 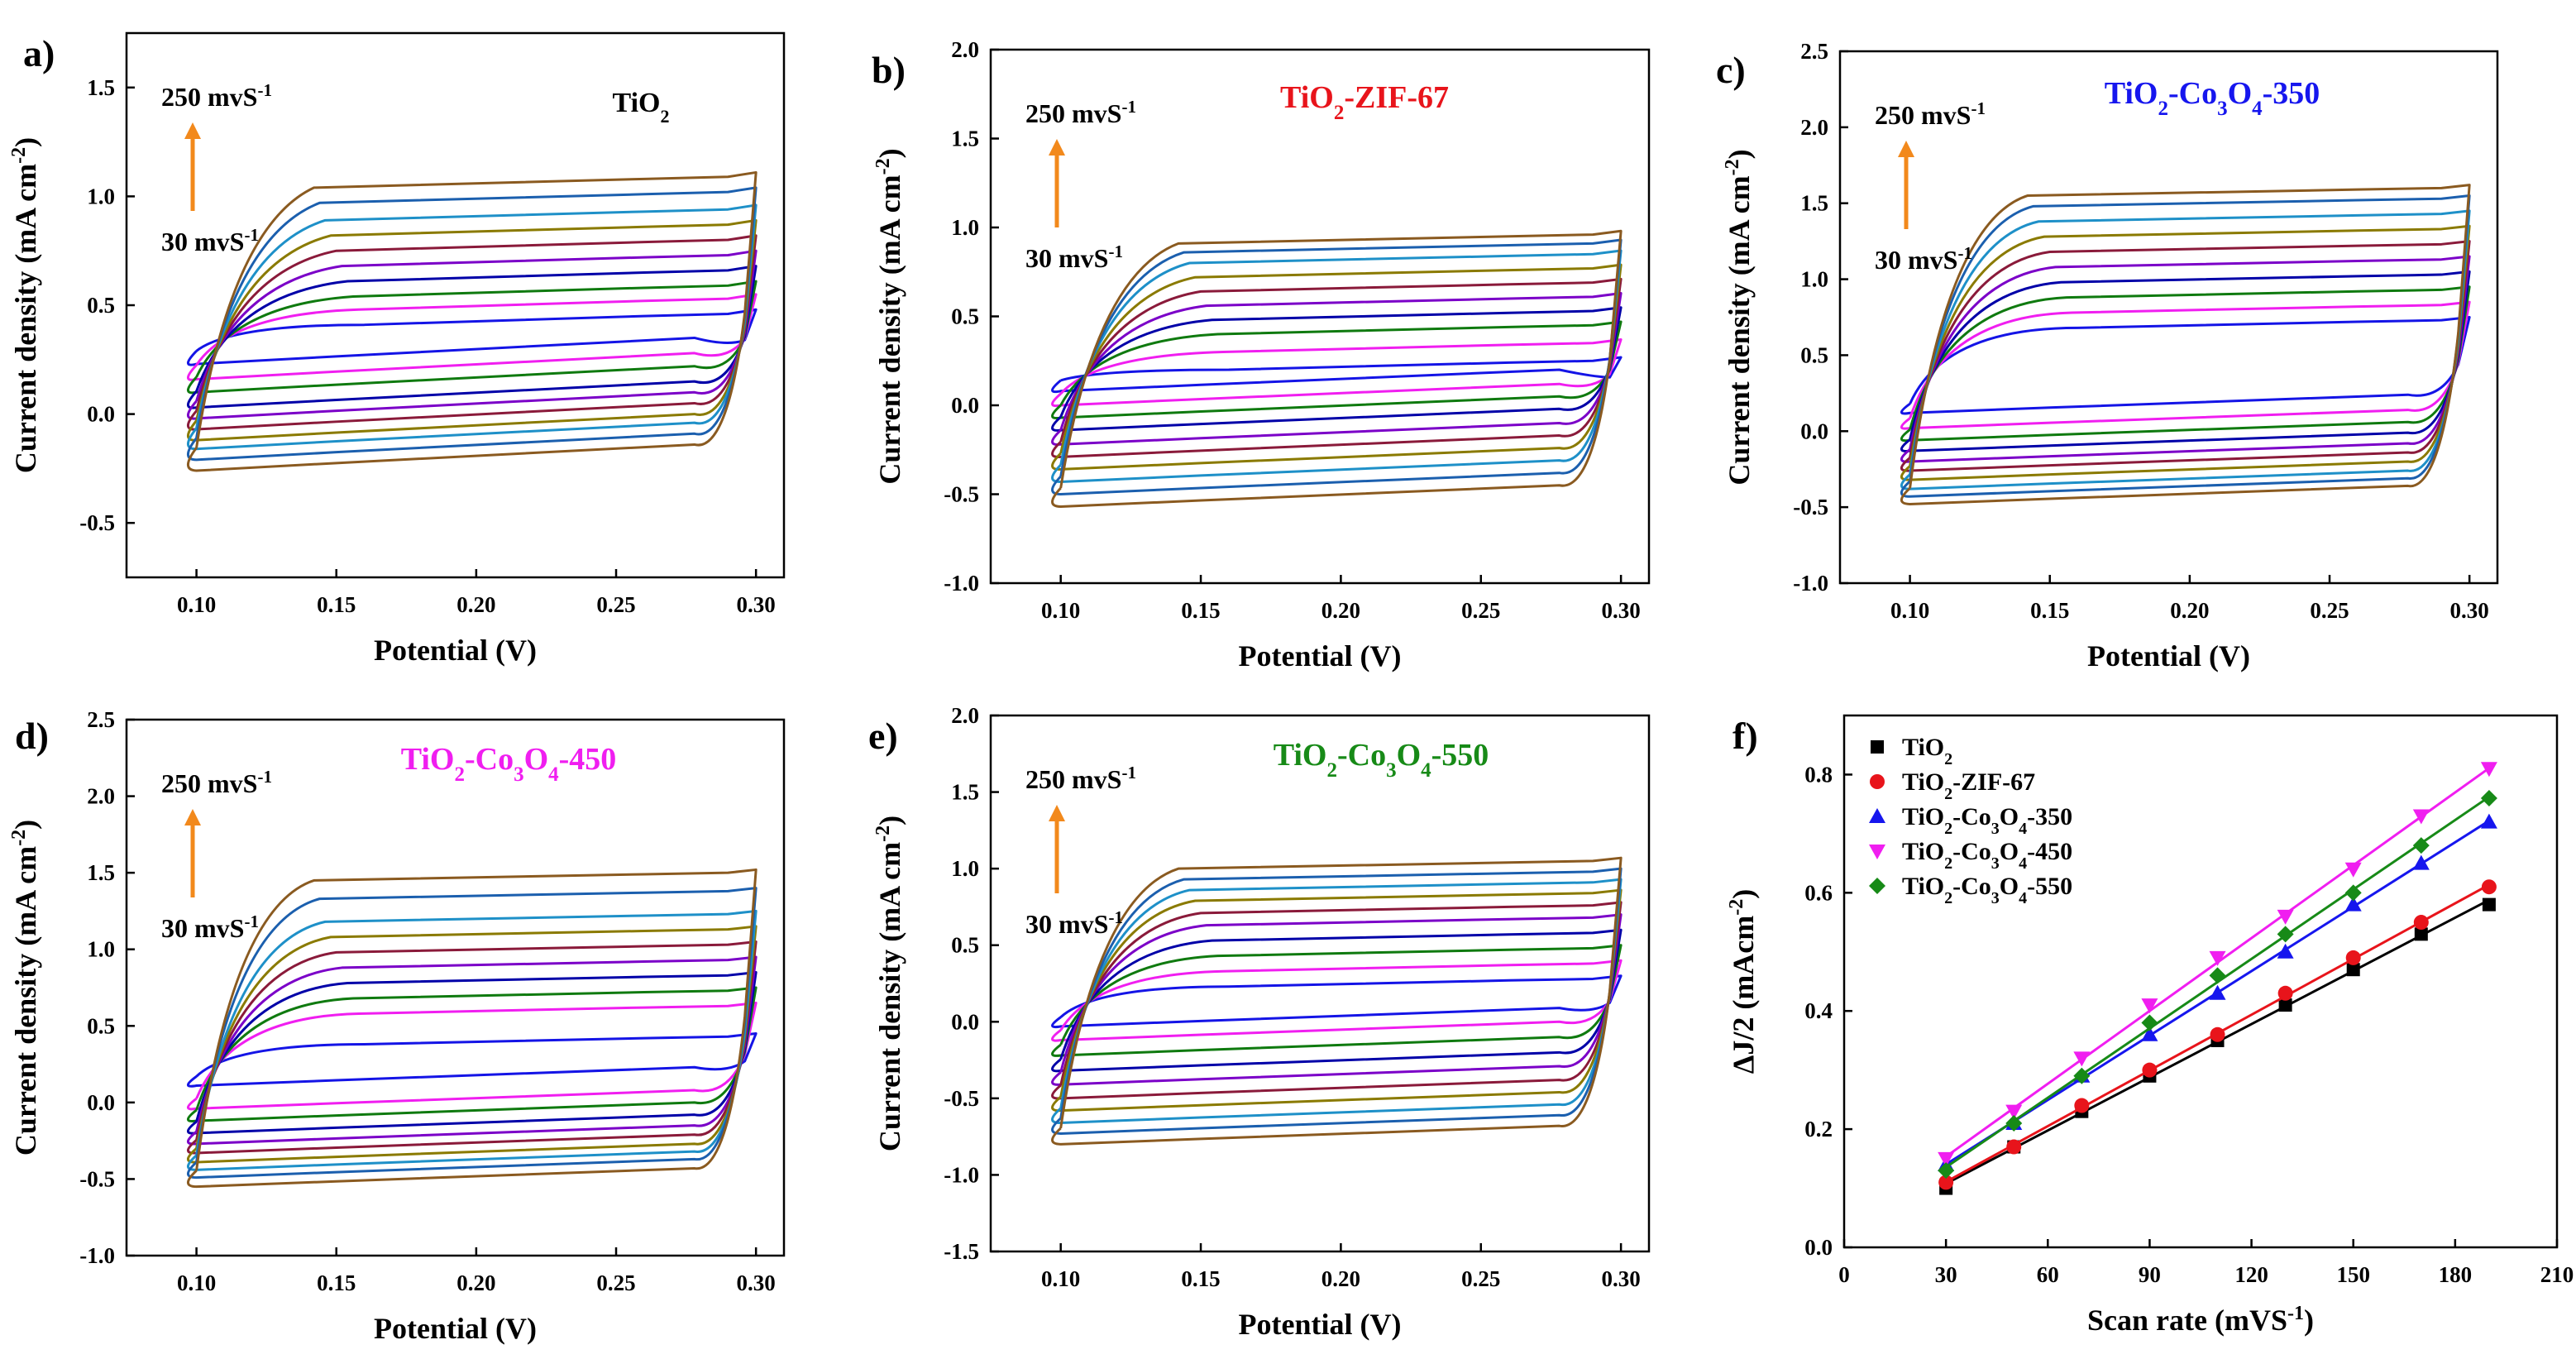 I want to click on panel-label: e), so click(x=883, y=736).